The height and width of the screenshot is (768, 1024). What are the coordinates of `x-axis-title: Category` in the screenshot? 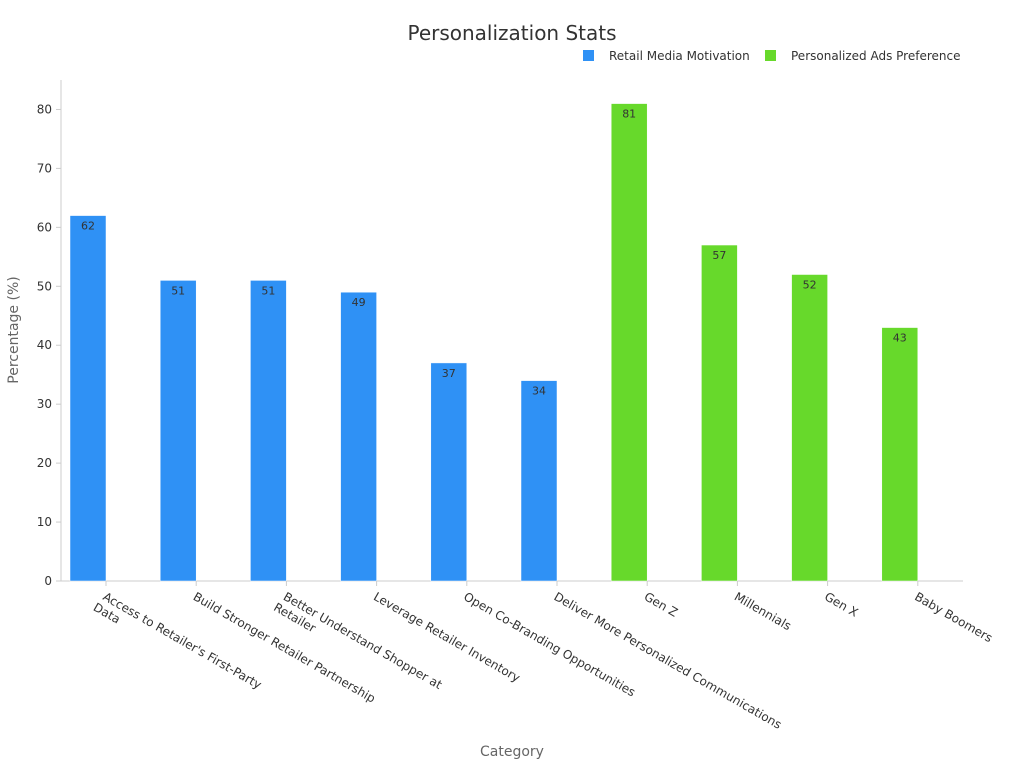 It's located at (512, 752).